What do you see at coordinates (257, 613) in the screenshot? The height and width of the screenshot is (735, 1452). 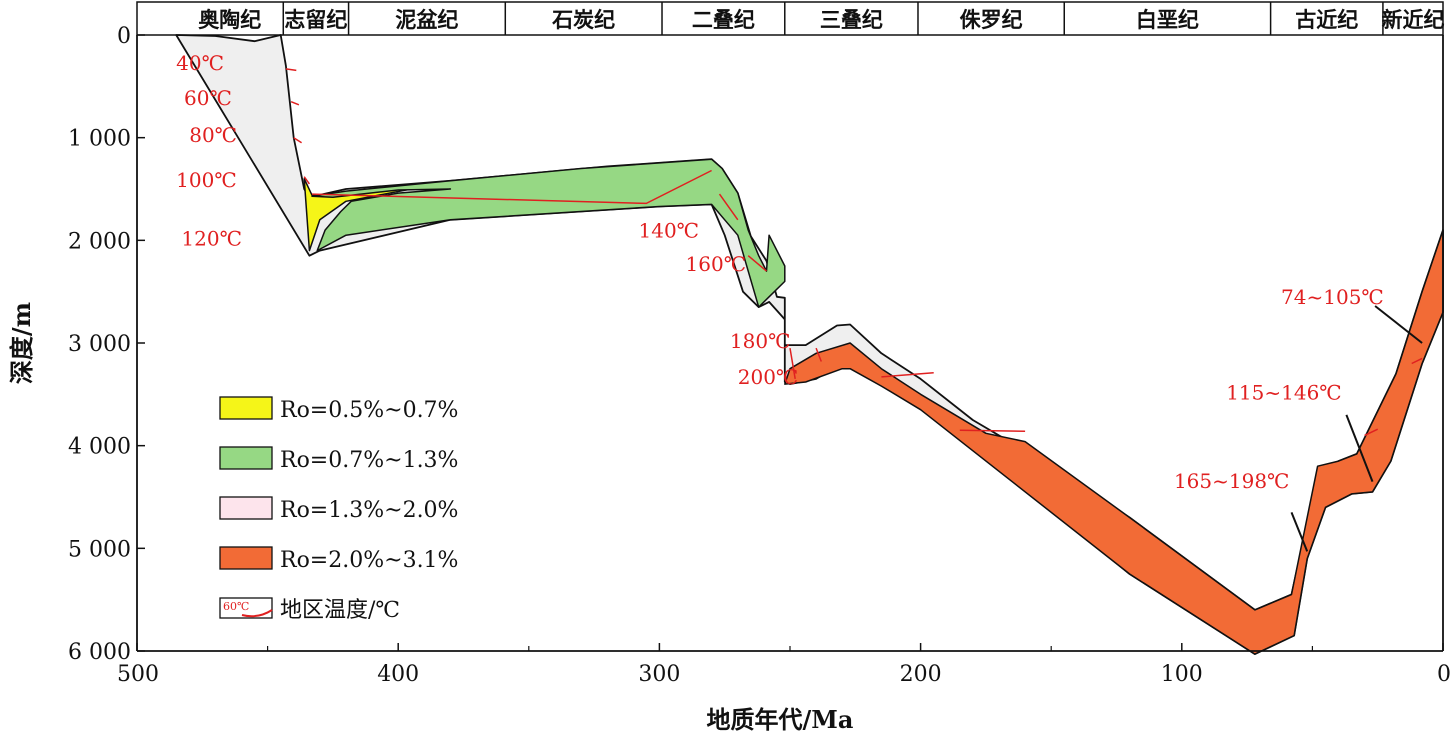 I see `legend-isotherm-sample` at bounding box center [257, 613].